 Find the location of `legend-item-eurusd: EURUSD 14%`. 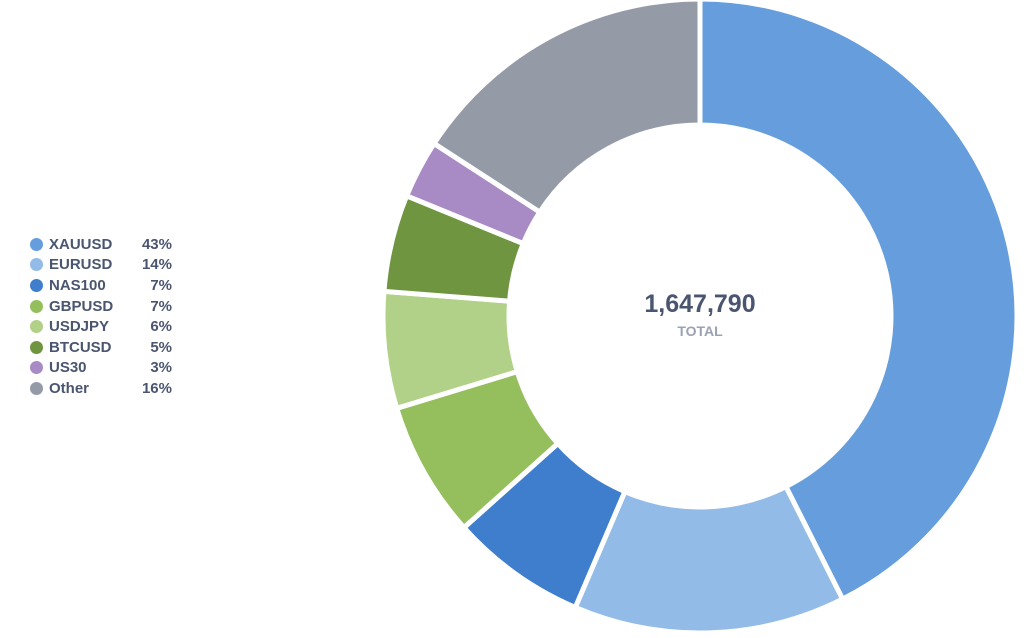

legend-item-eurusd: EURUSD 14% is located at coordinates (101, 265).